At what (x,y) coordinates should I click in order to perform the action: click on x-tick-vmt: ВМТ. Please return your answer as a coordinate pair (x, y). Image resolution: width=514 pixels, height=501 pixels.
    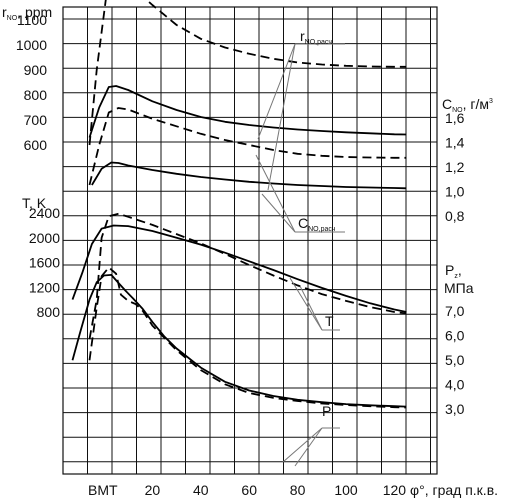
    Looking at the image, I should click on (103, 490).